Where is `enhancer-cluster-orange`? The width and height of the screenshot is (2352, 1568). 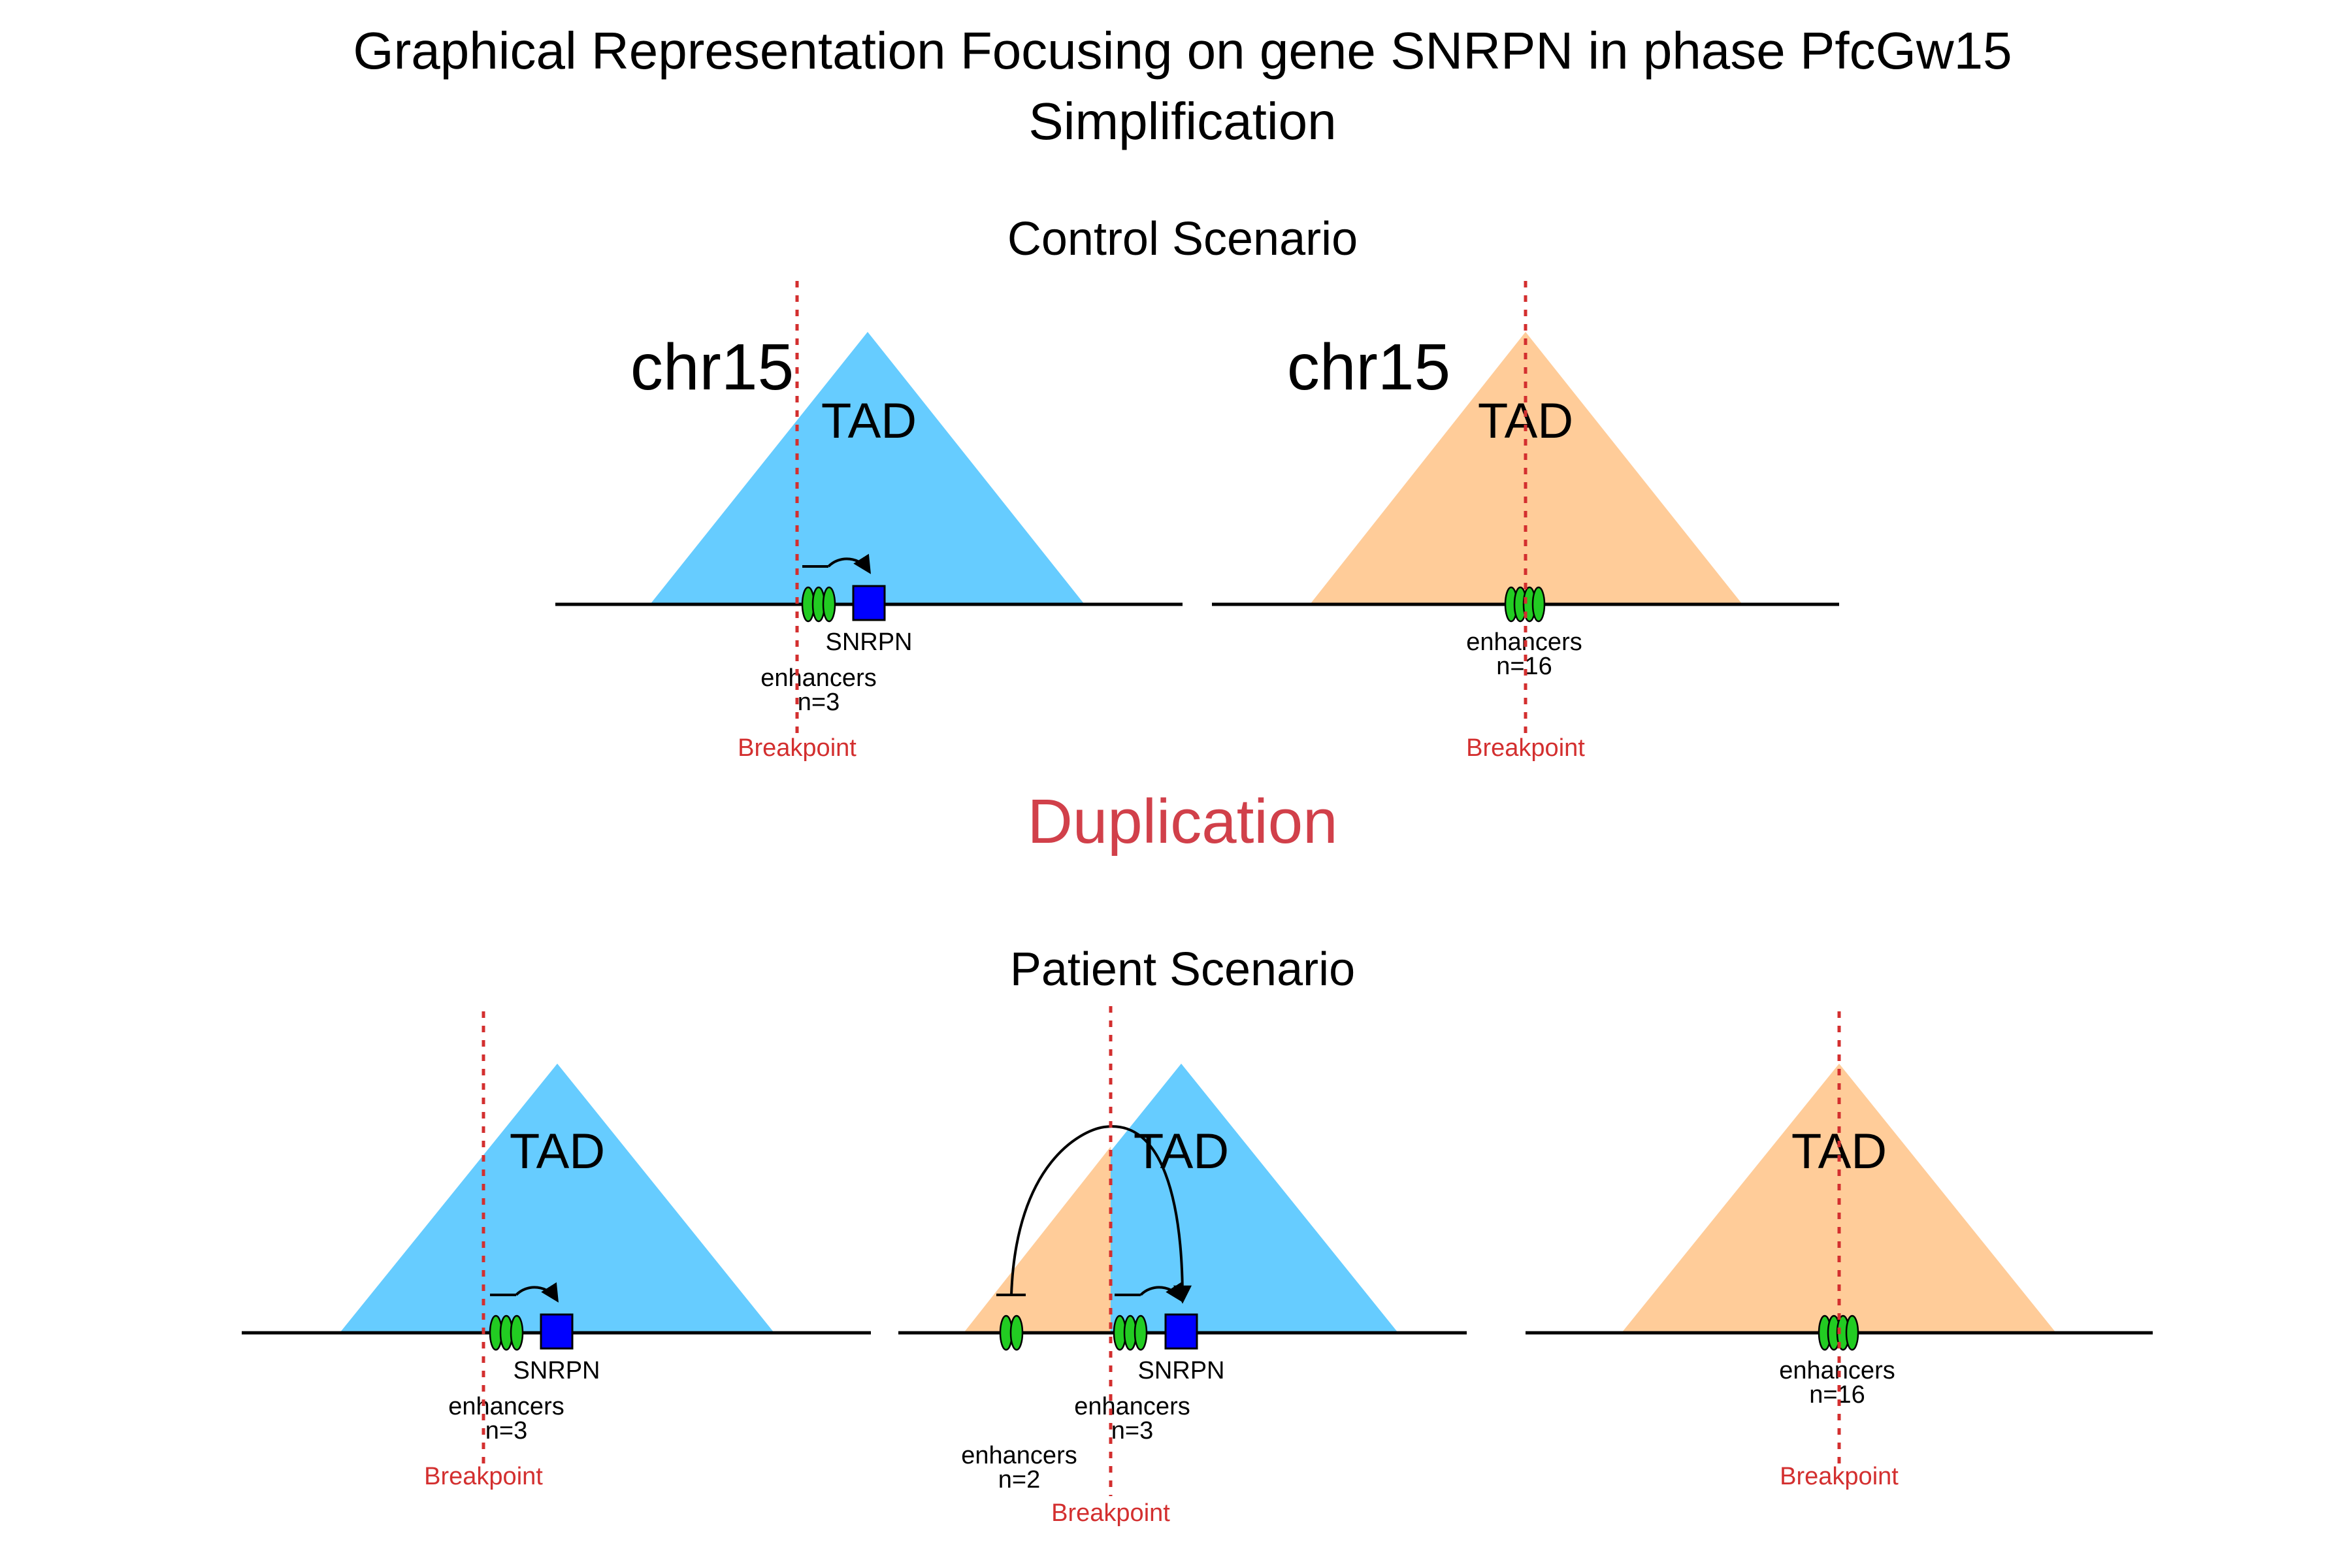
enhancer-cluster-orange is located at coordinates (1011, 1333).